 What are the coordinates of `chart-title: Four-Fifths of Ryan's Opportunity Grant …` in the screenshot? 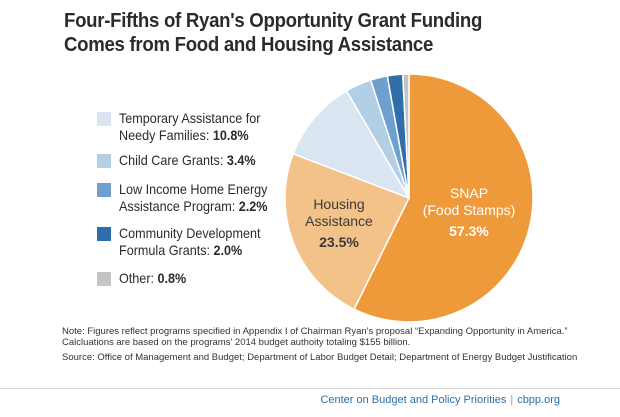 It's located at (306, 33).